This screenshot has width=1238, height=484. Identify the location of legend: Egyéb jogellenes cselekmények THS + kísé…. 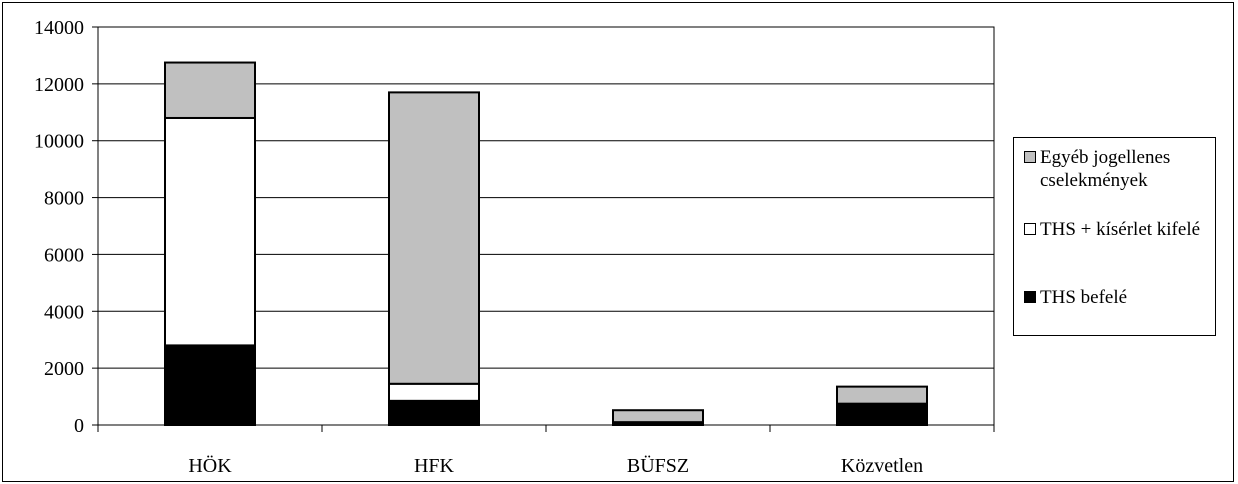
(1114, 236).